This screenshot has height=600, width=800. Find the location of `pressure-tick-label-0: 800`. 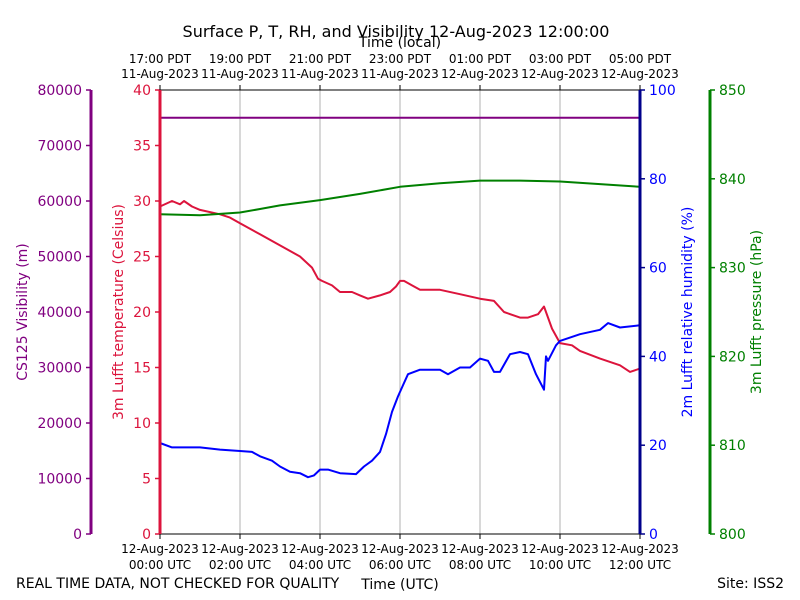

pressure-tick-label-0: 800 is located at coordinates (732, 535).